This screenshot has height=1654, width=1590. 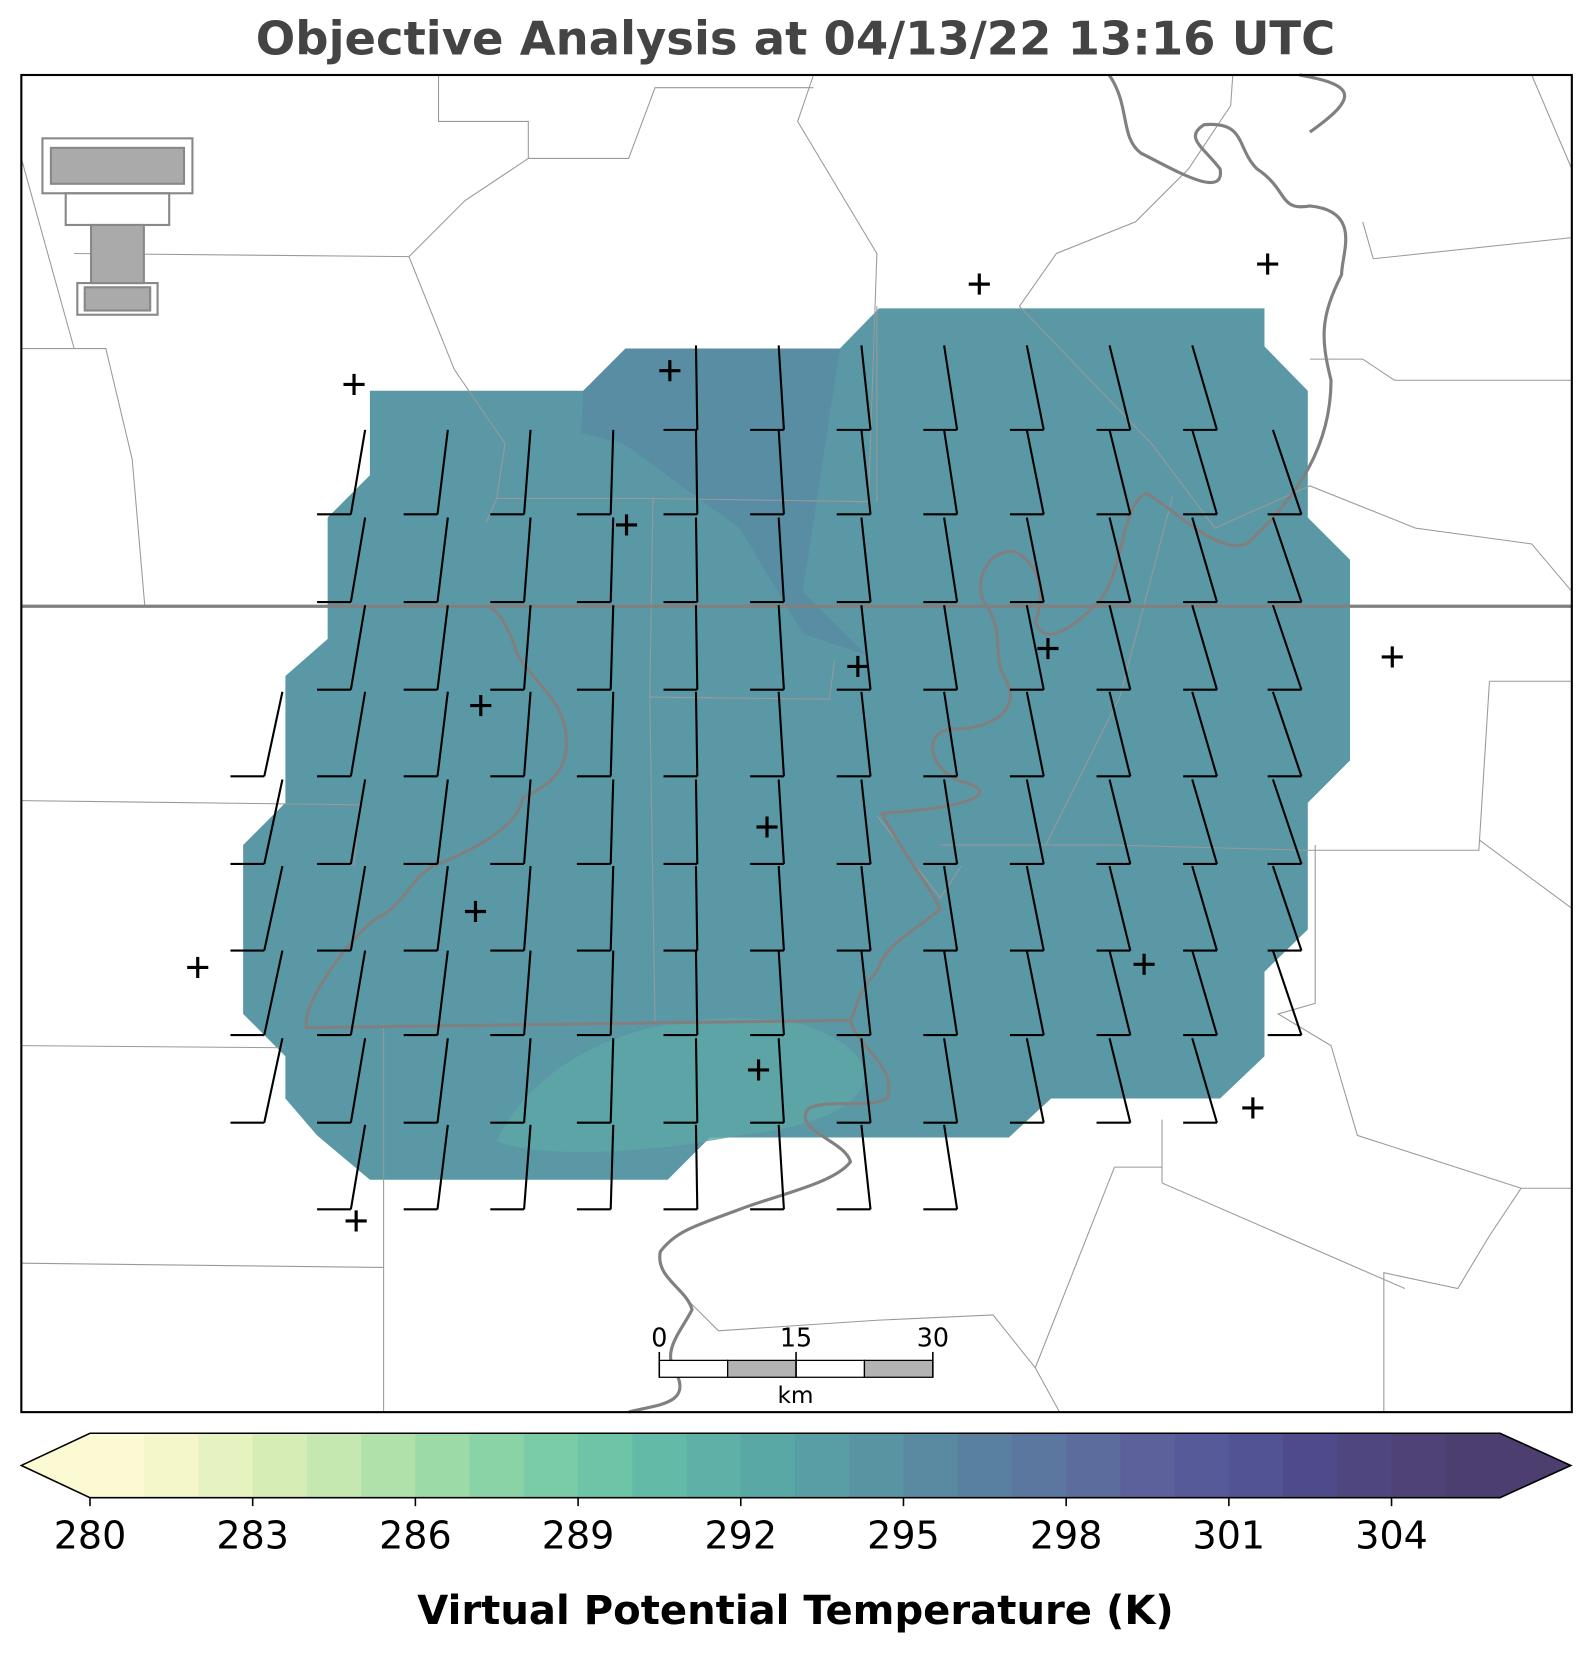 What do you see at coordinates (740, 1535) in the screenshot?
I see `colorbar-tick-label: 292` at bounding box center [740, 1535].